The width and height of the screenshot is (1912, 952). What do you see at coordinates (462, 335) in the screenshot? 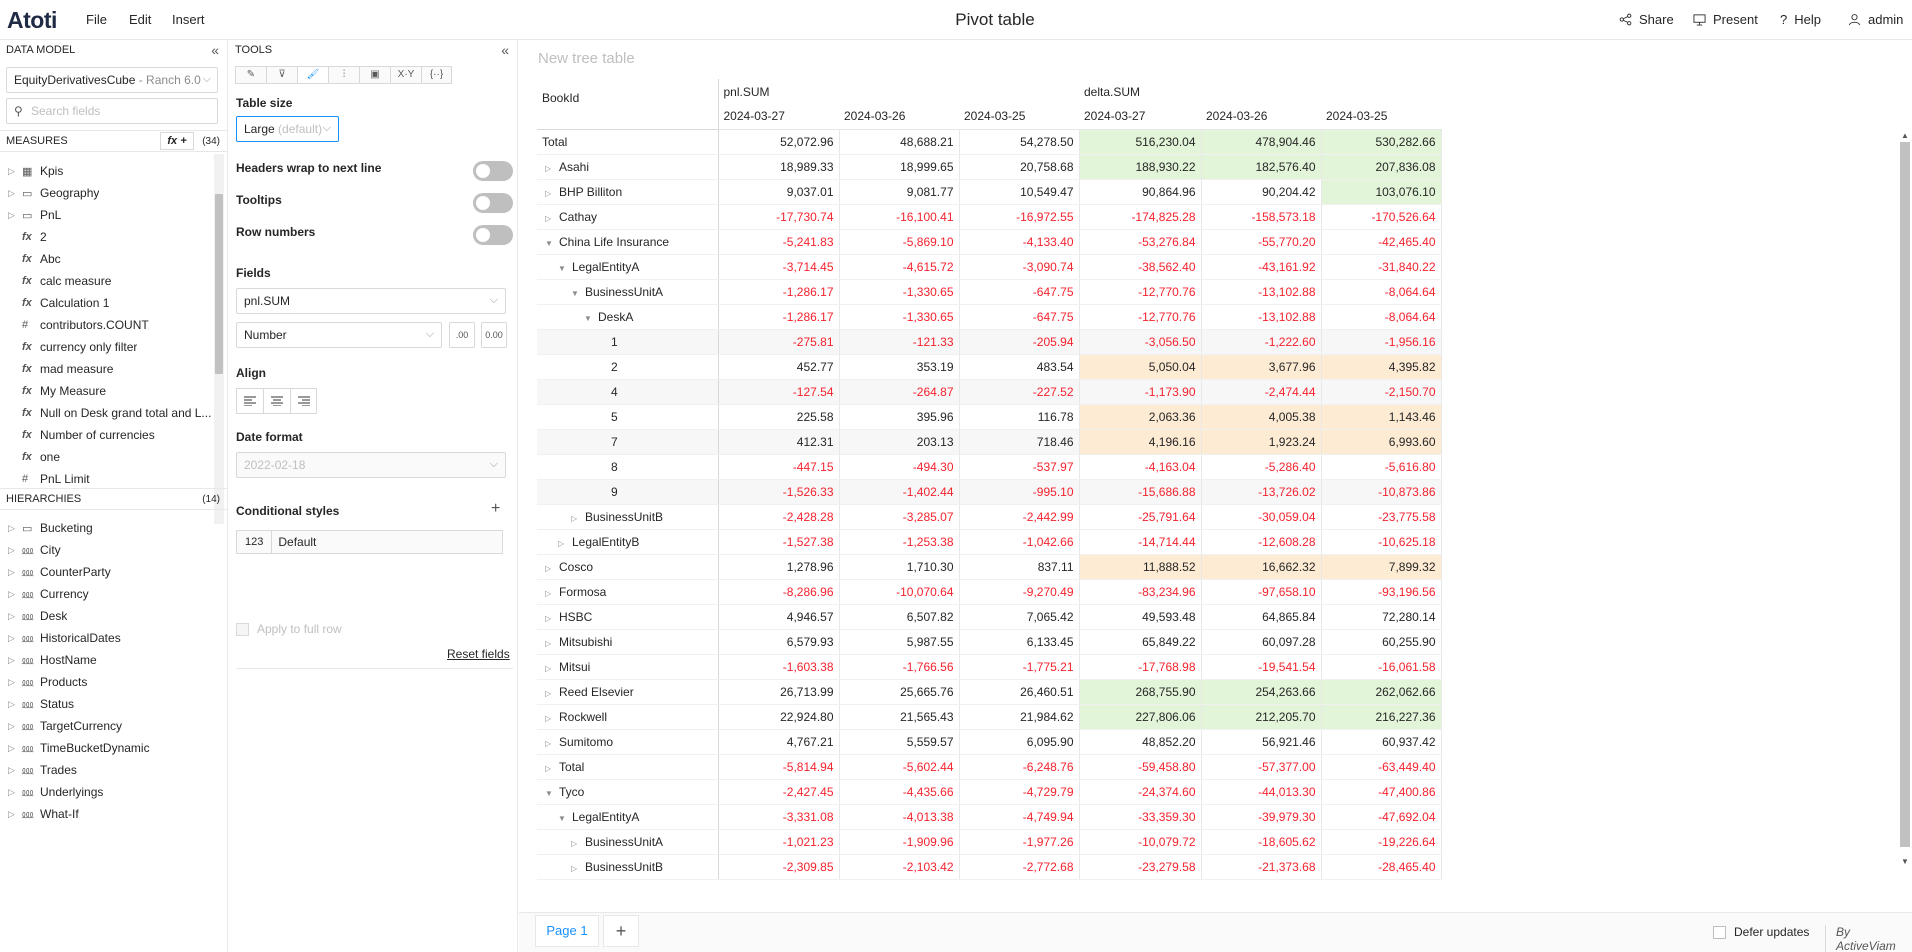
I see `decrease-decimals-button: .00` at bounding box center [462, 335].